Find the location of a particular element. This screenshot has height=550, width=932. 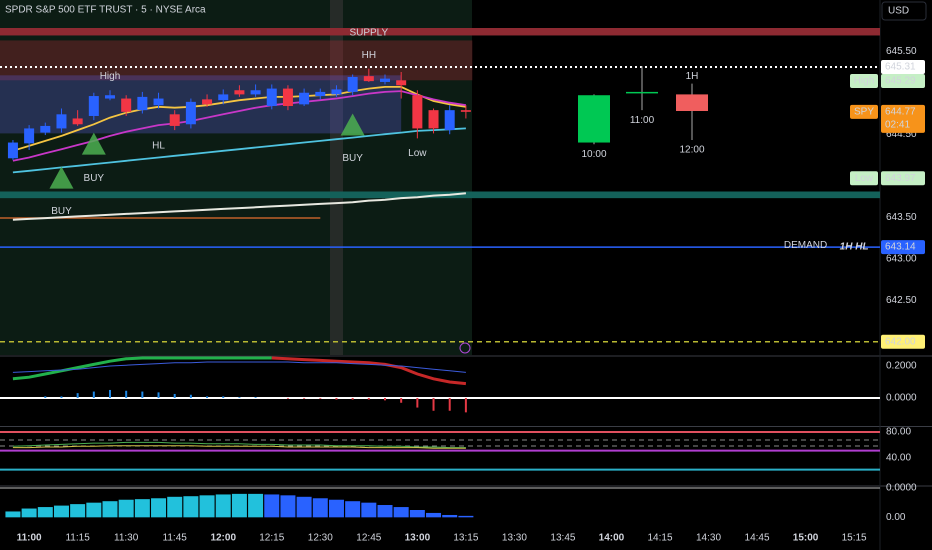

price-tag-value: 644.77 is located at coordinates (900, 111).